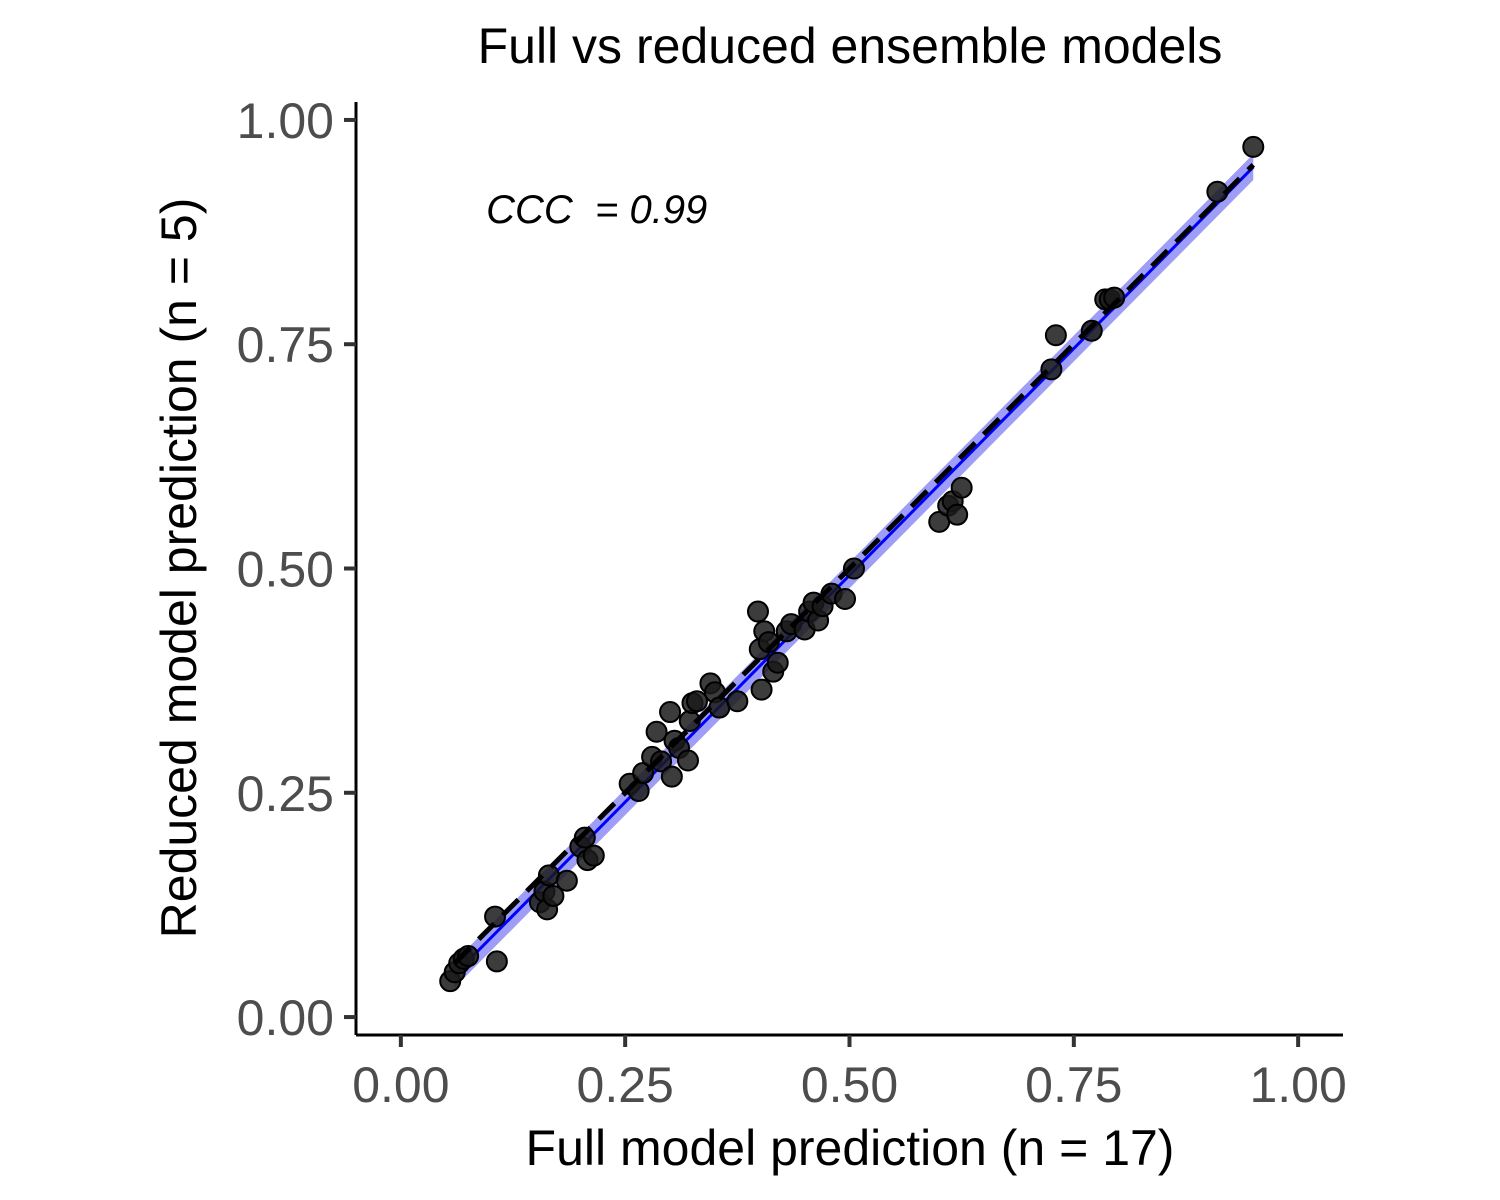 This screenshot has width=1500, height=1200. What do you see at coordinates (285, 794) in the screenshot?
I see `y-tick-label: 0.25` at bounding box center [285, 794].